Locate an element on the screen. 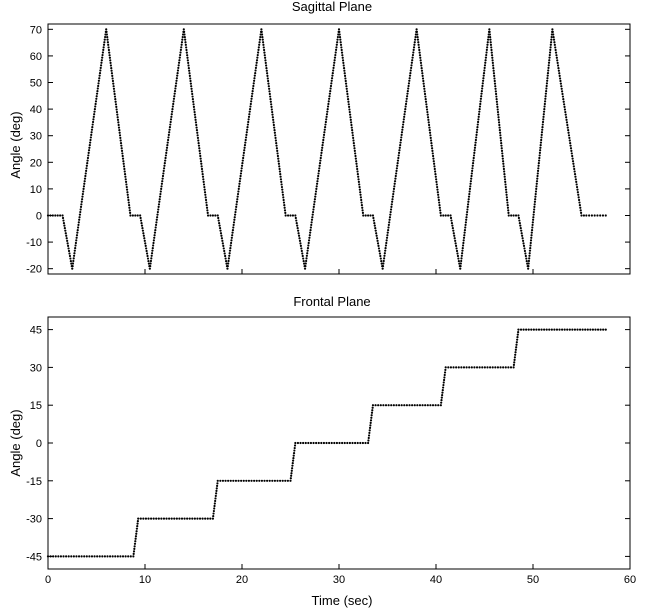 This screenshot has height=613, width=645. chart-title: Sagittal Plane is located at coordinates (332, 7).